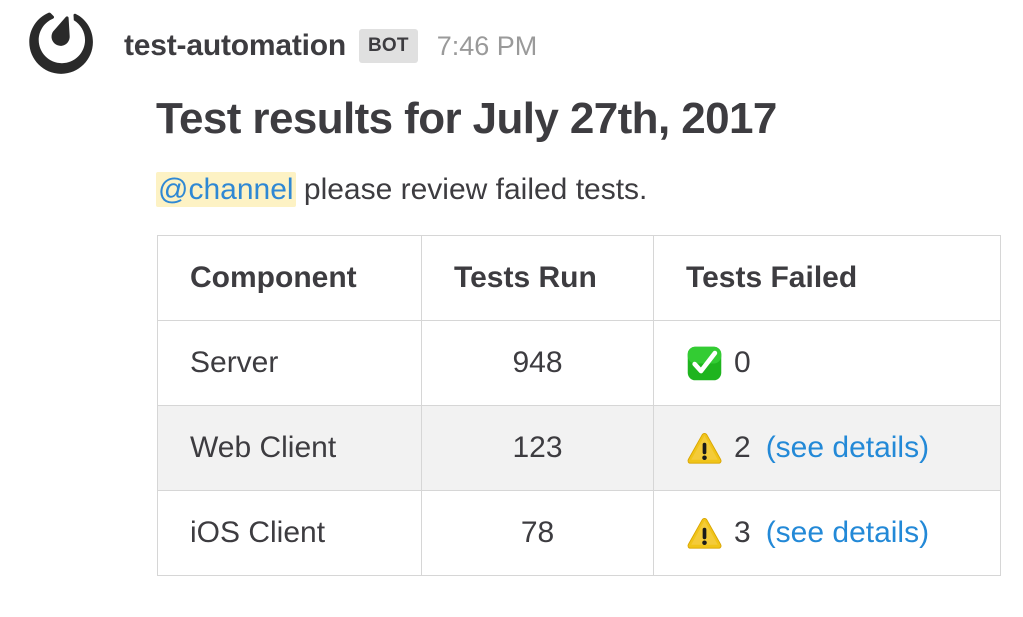 Image resolution: width=1023 pixels, height=617 pixels. Describe the element at coordinates (289, 278) in the screenshot. I see `column-header-component: Component` at that location.